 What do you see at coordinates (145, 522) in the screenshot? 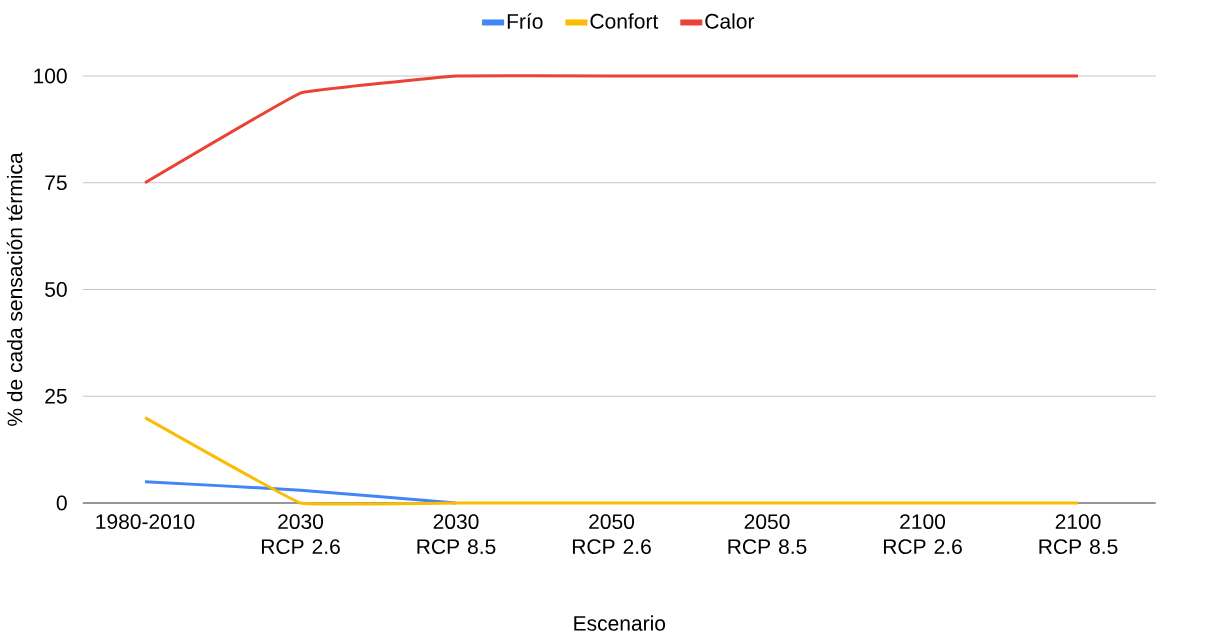
I see `x-tick-label: 1980-2010` at bounding box center [145, 522].